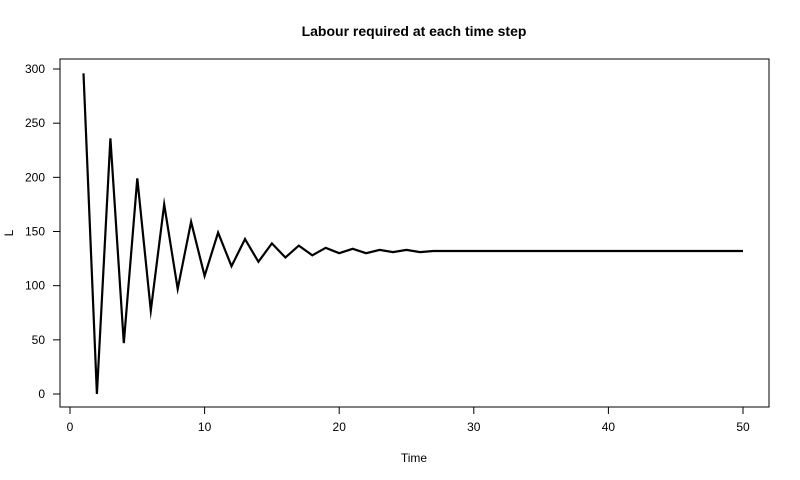  Describe the element at coordinates (35, 232) in the screenshot. I see `y-tick-label: 150` at that location.